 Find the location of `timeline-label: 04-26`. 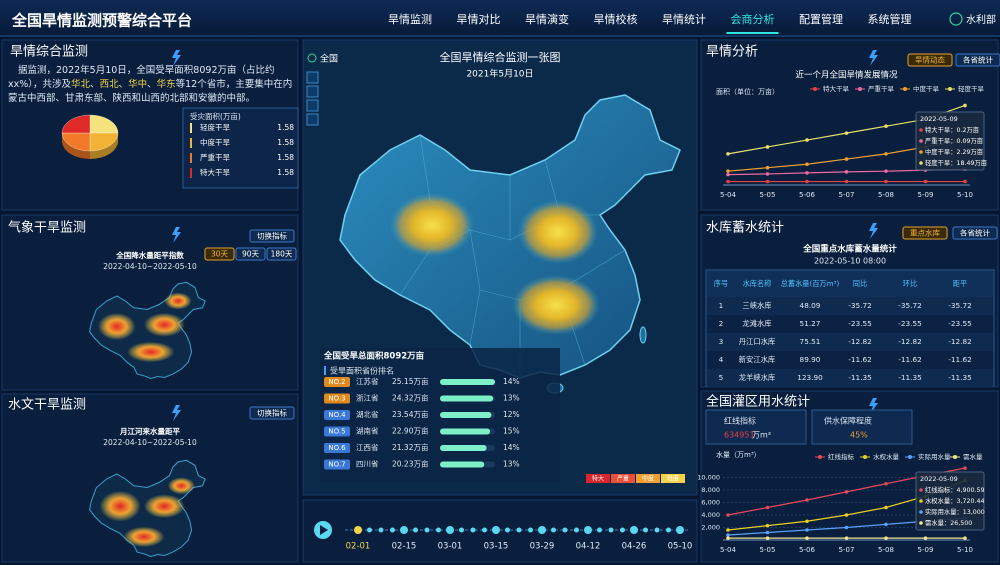

timeline-label: 04-26 is located at coordinates (634, 547).